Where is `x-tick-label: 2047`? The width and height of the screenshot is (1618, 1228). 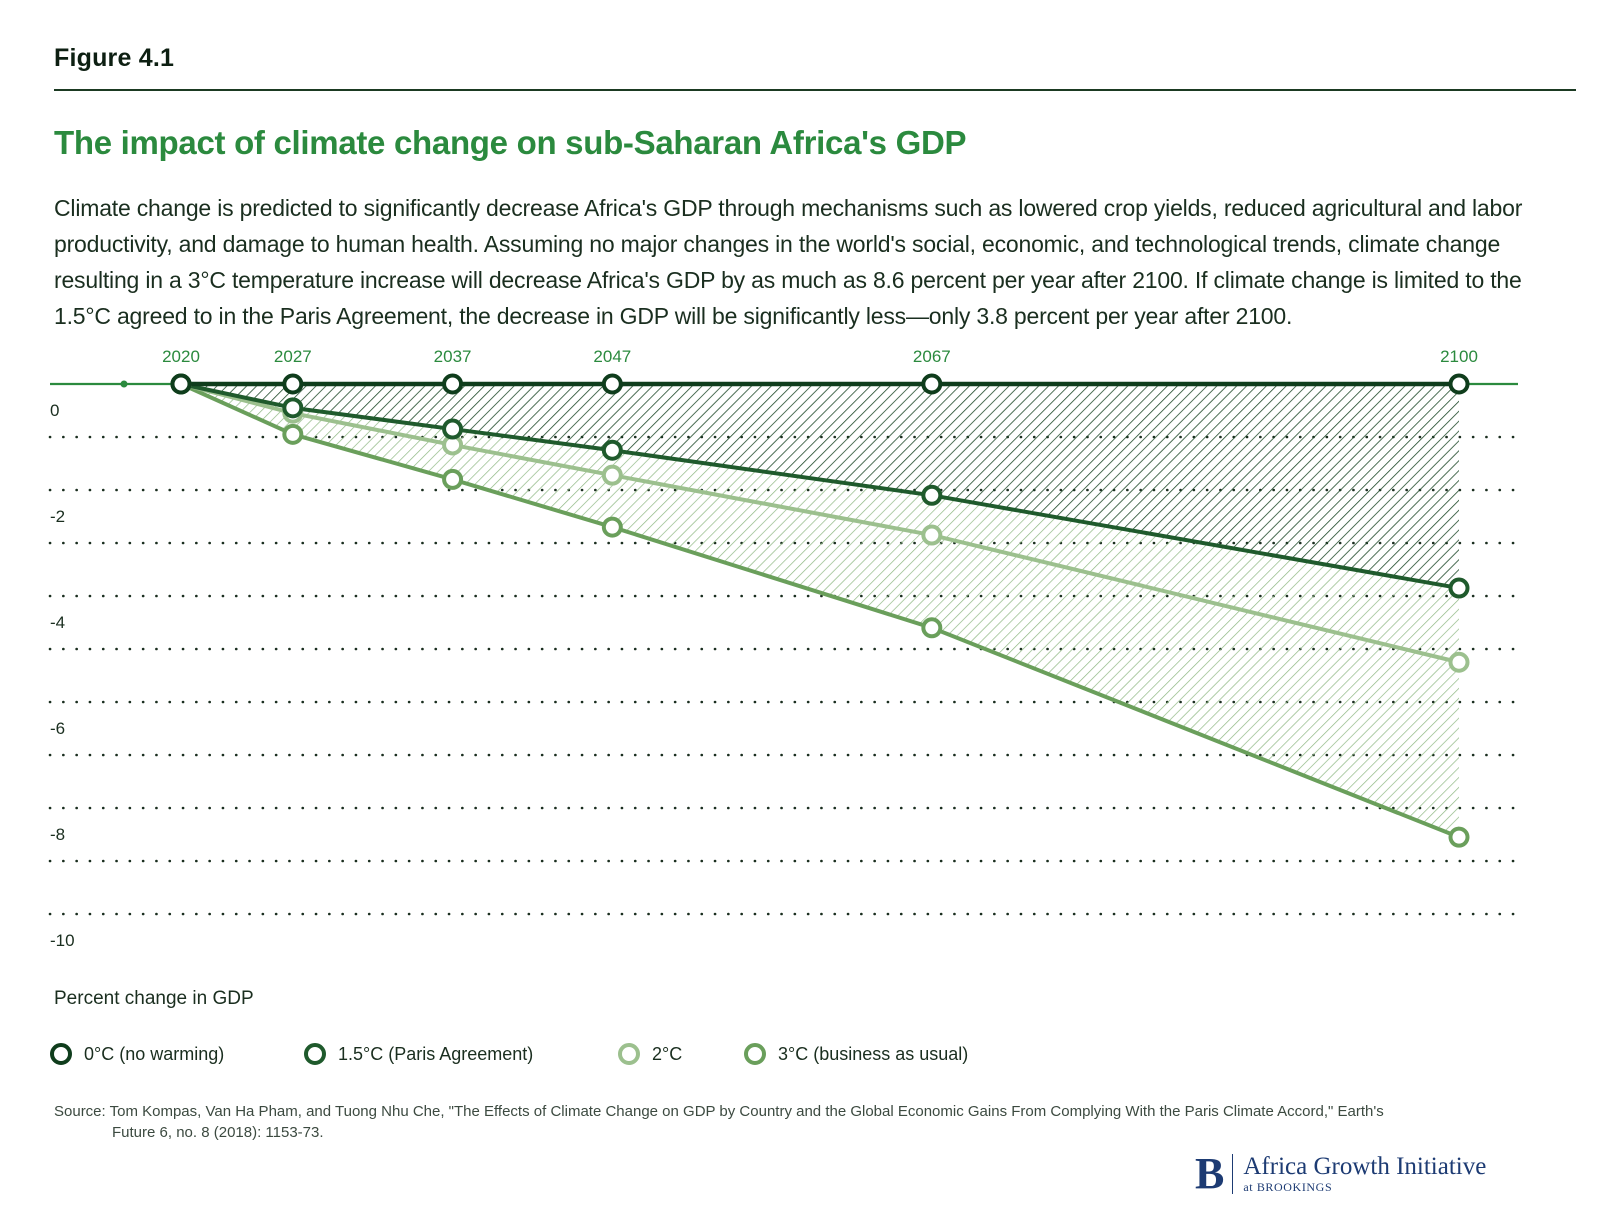 x-tick-label: 2047 is located at coordinates (612, 356).